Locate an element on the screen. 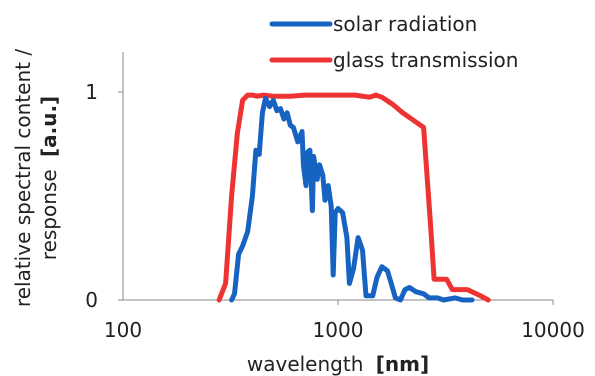  y-tick-label-0: 0 is located at coordinates (91, 300).